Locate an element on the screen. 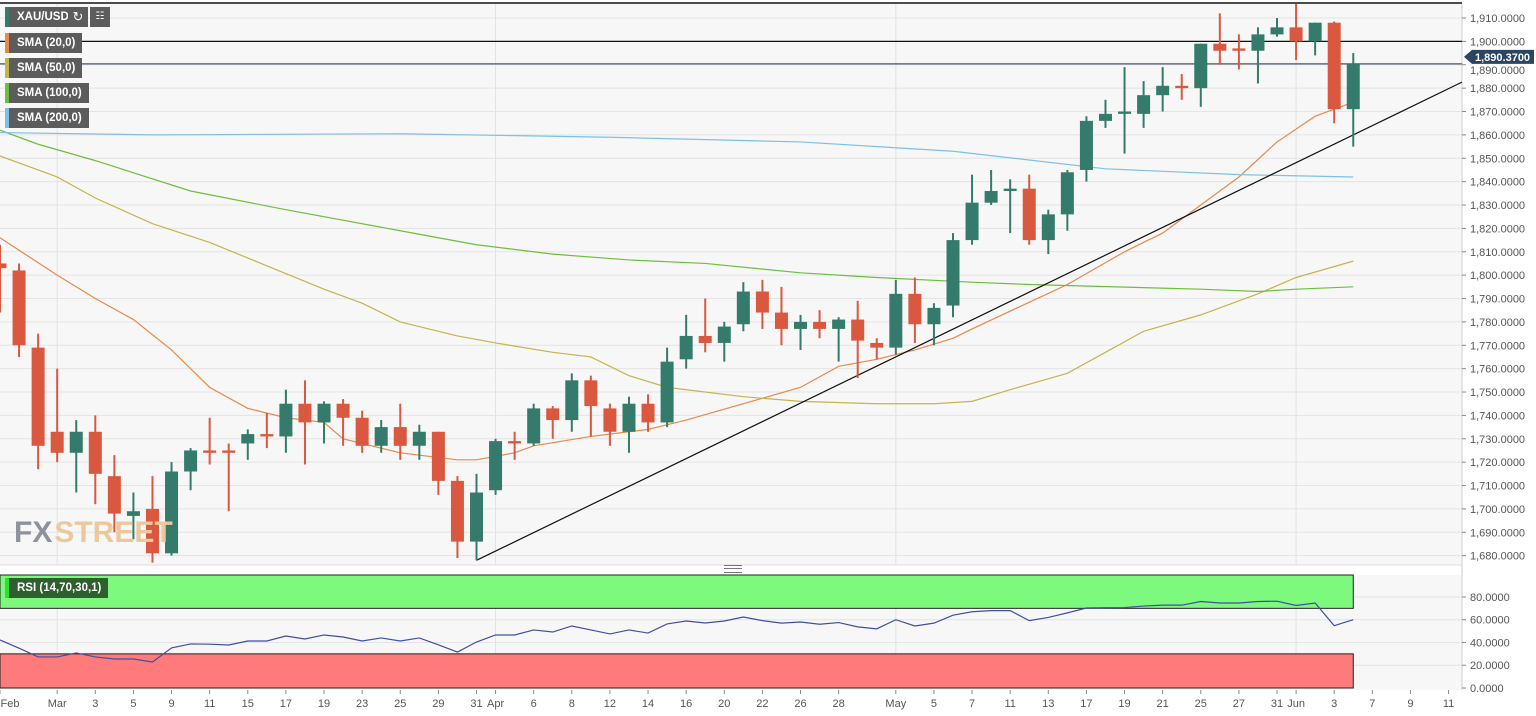 The width and height of the screenshot is (1536, 716). chart-settings-icon: ☷ is located at coordinates (100, 17).